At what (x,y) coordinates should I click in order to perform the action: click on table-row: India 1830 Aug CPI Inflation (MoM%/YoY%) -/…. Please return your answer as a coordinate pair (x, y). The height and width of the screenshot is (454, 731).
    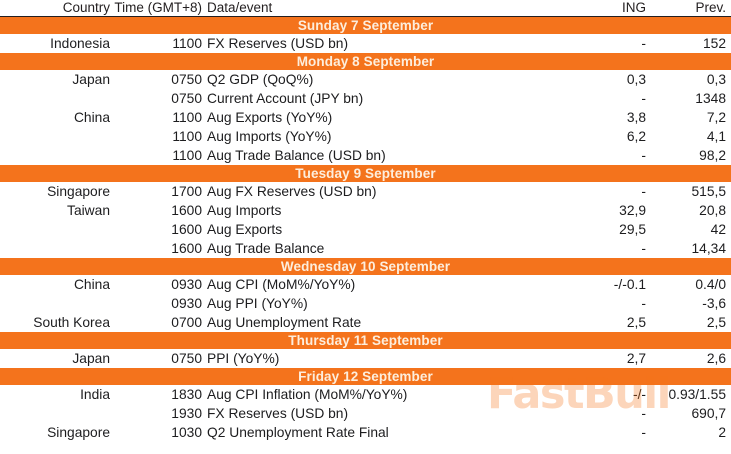
    Looking at the image, I should click on (365, 394).